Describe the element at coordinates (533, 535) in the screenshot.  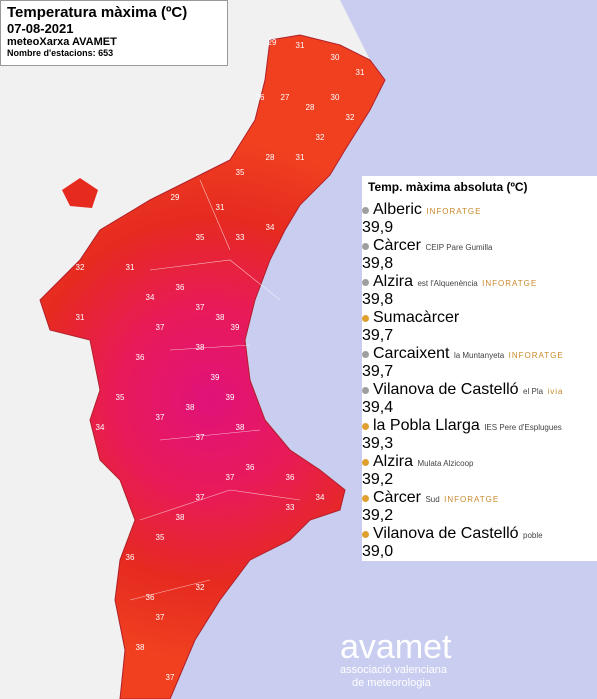
I see `station-detail: poble` at that location.